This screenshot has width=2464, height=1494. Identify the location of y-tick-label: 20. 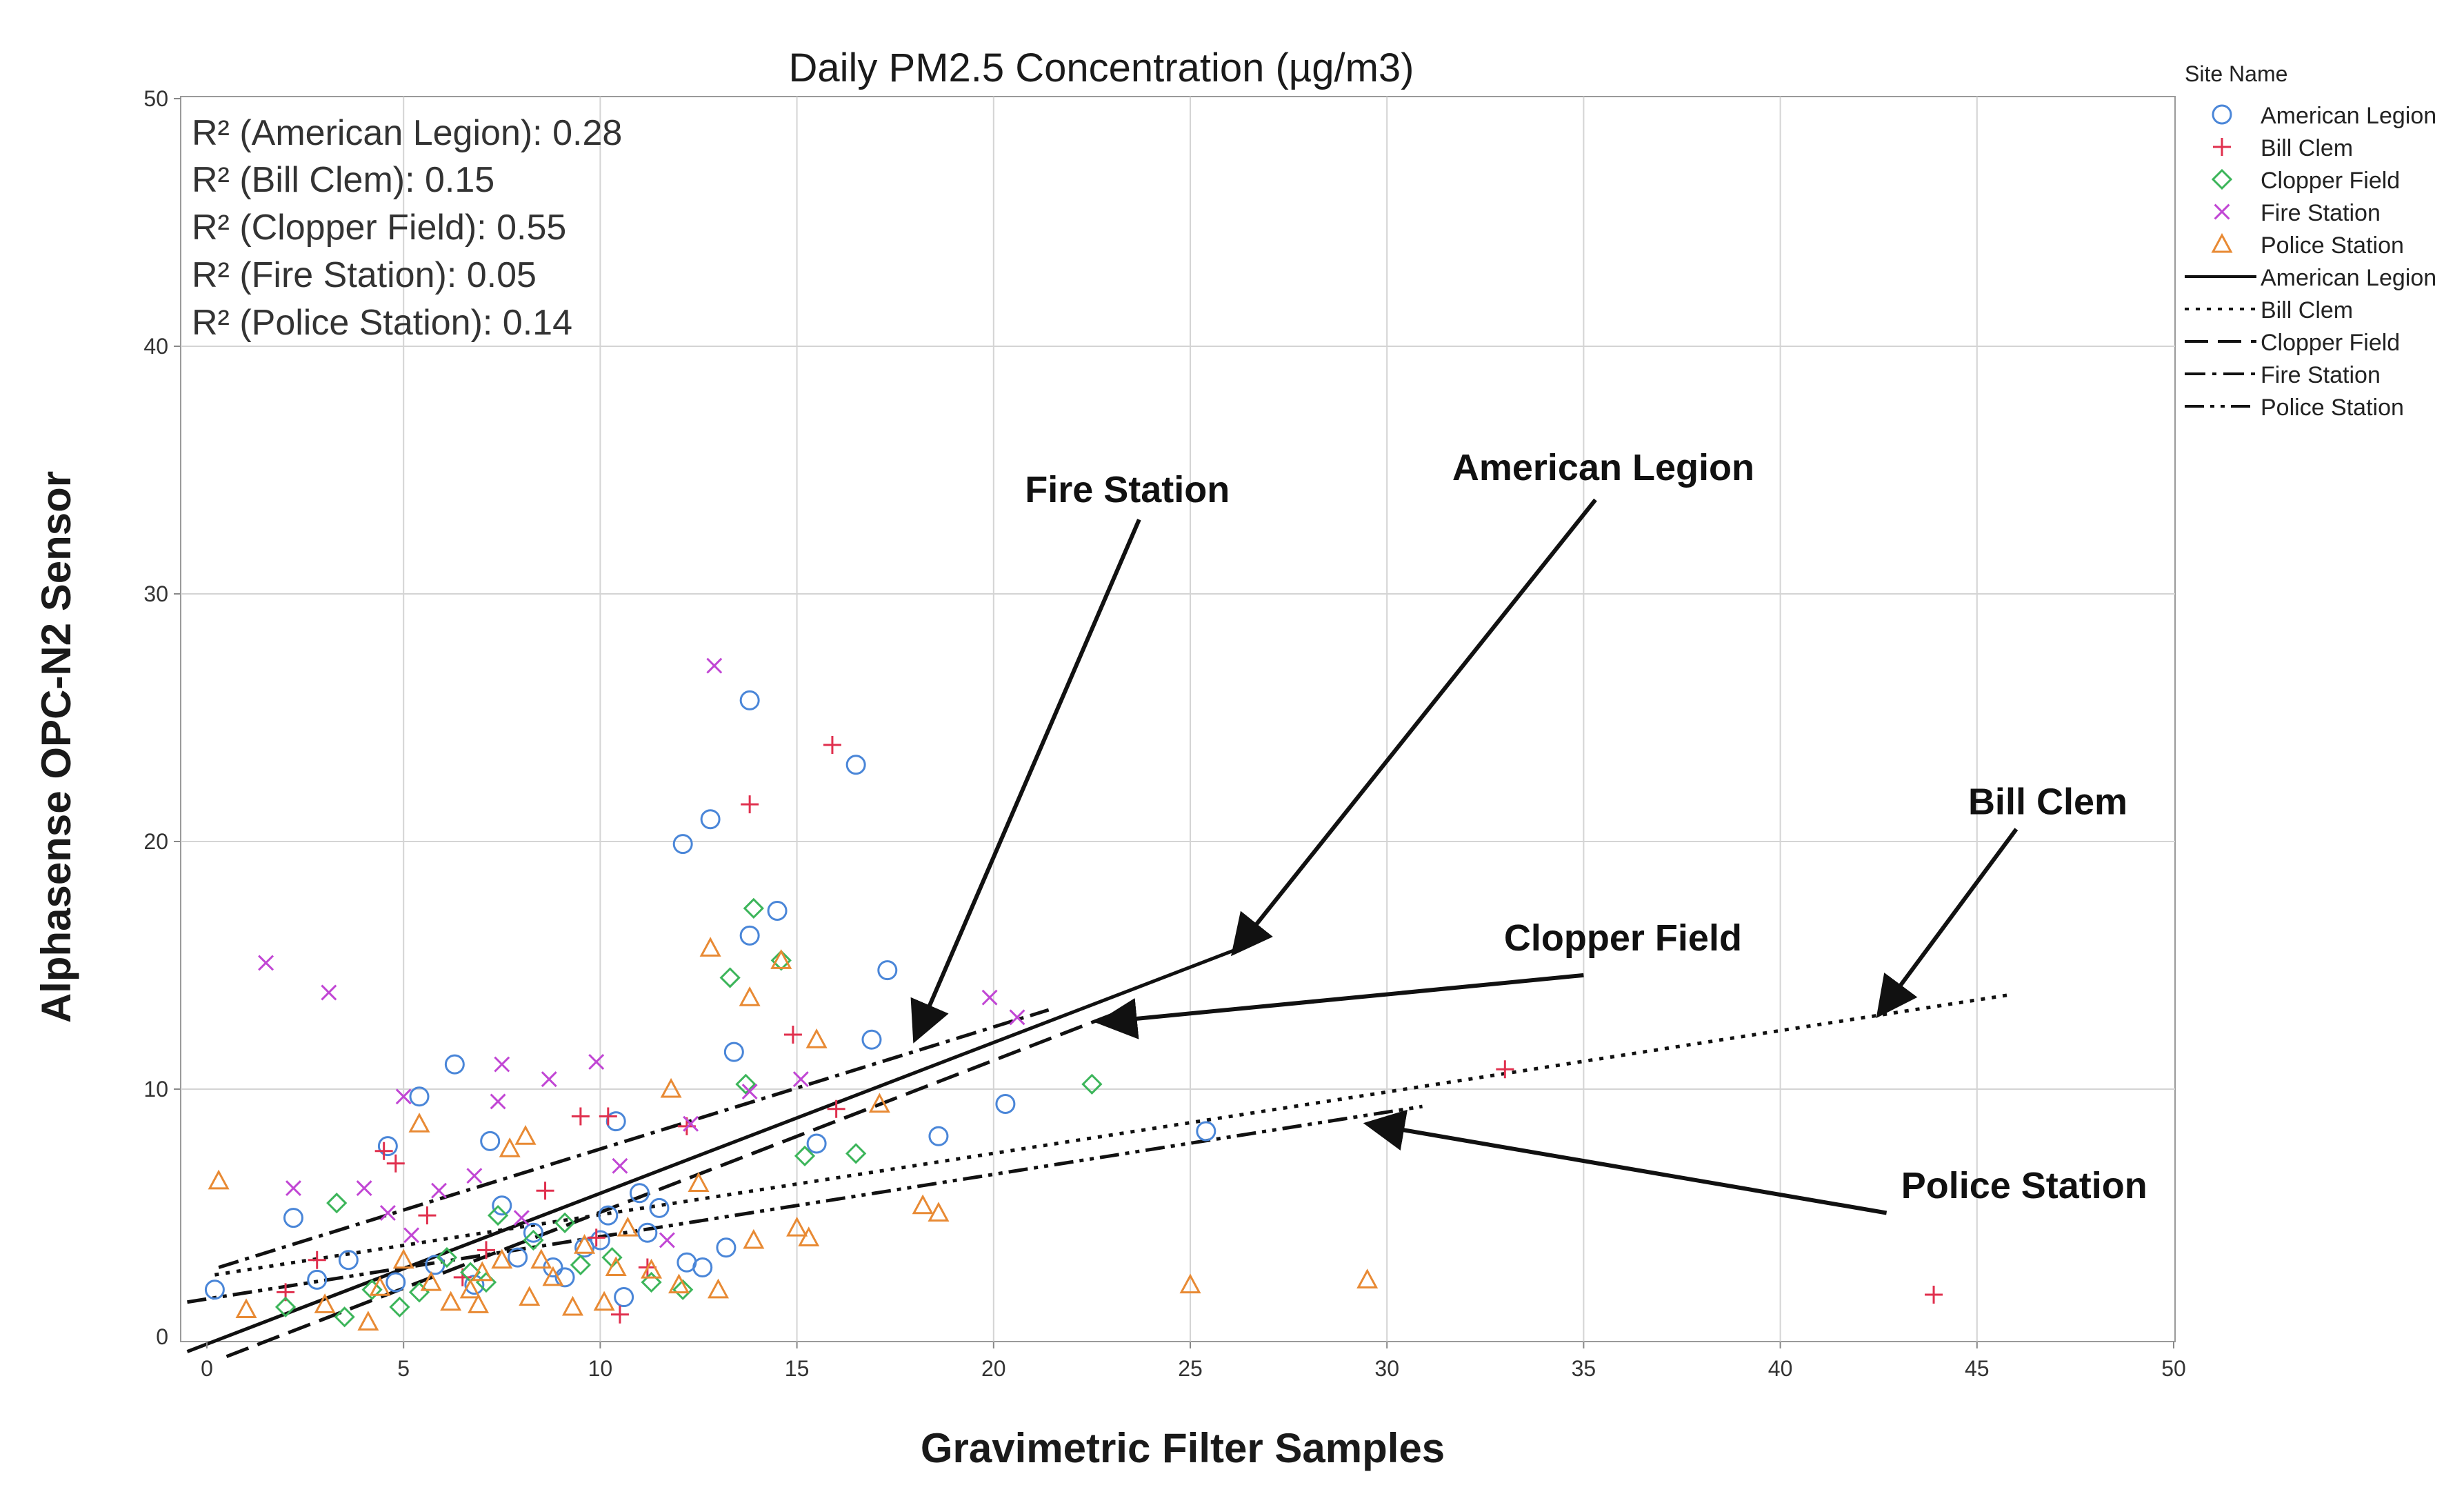
(155, 841).